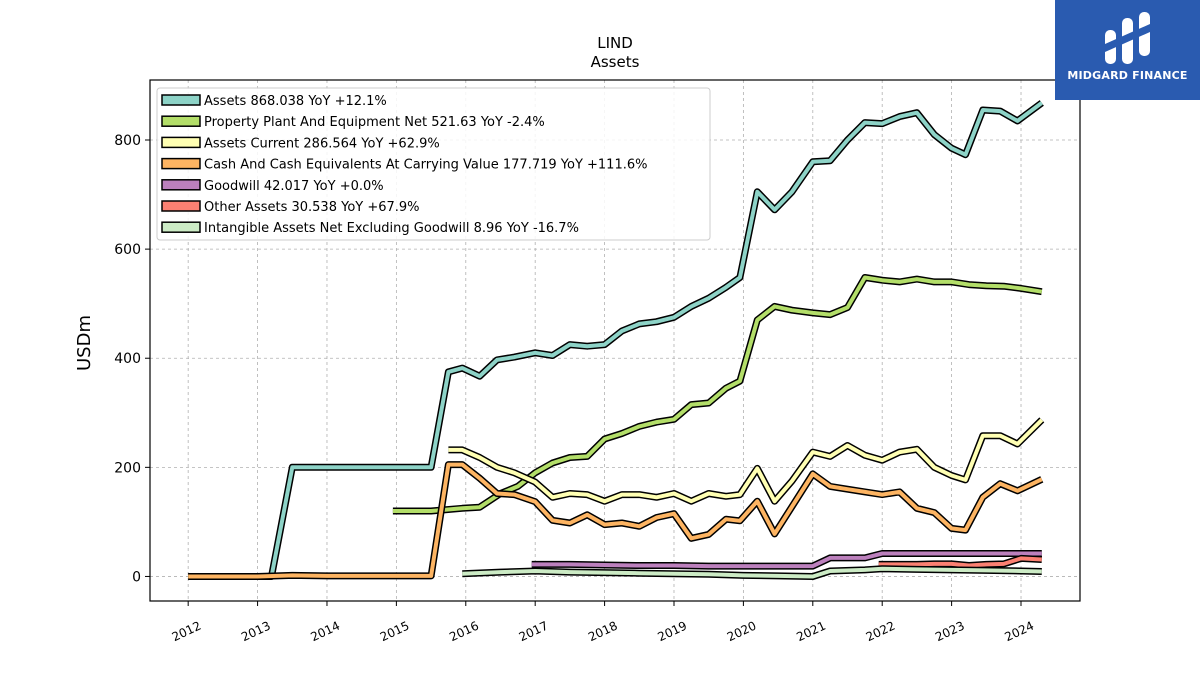 The image size is (1200, 675). Describe the element at coordinates (312, 207) in the screenshot. I see `legend-label: Other Assets 30.538 YoY +67.9%` at that location.